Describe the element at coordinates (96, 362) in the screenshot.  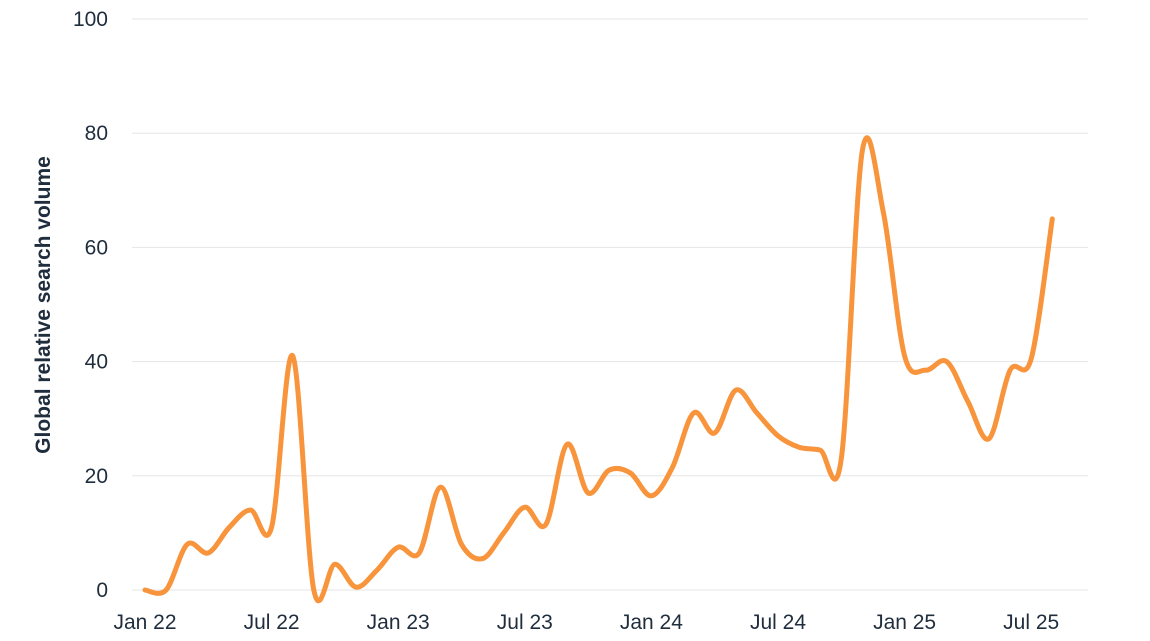
I see `y-tick-label: 40` at that location.